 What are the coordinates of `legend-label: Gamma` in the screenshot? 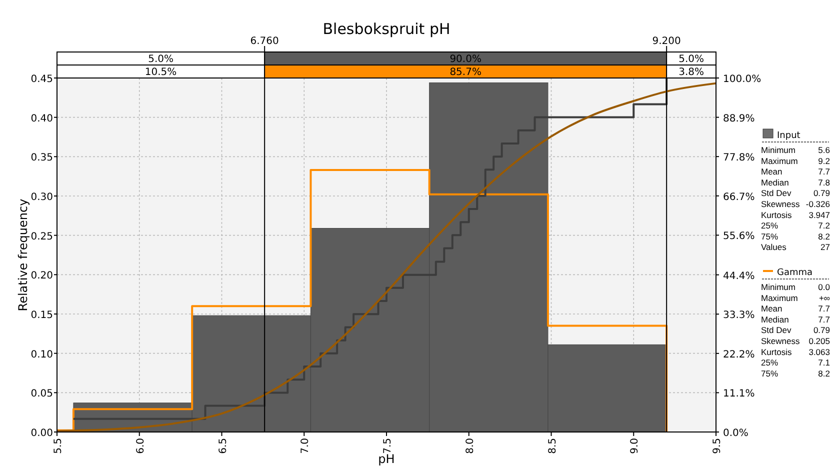 It's located at (795, 273).